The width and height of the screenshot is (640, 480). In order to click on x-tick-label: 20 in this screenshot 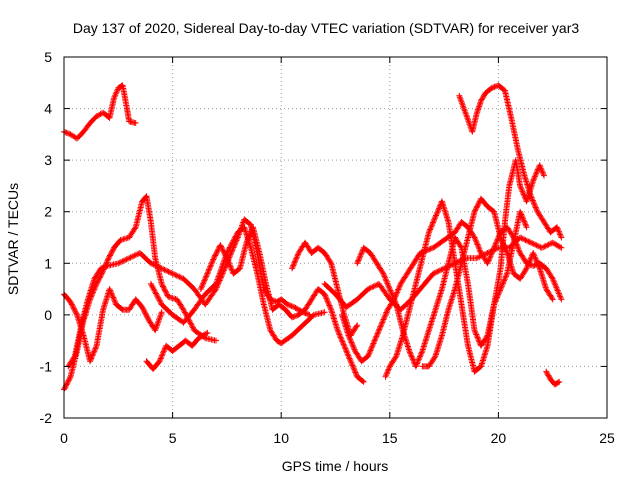, I will do `click(499, 438)`.